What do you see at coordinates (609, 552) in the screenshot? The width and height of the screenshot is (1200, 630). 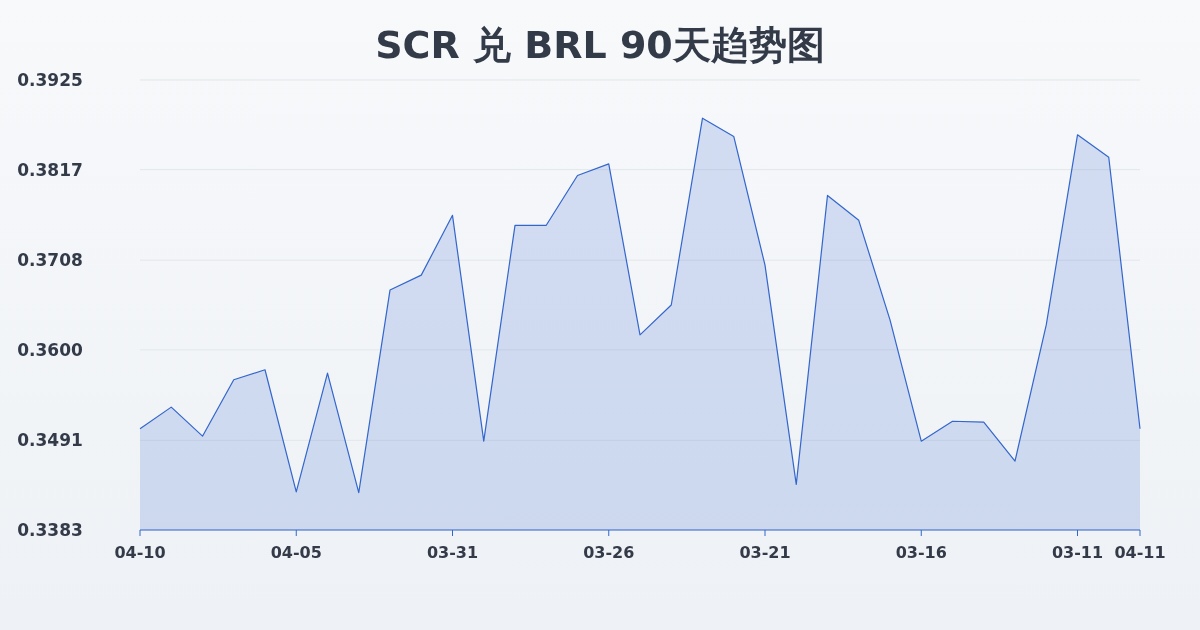 I see `x-tick-label: 03-26` at bounding box center [609, 552].